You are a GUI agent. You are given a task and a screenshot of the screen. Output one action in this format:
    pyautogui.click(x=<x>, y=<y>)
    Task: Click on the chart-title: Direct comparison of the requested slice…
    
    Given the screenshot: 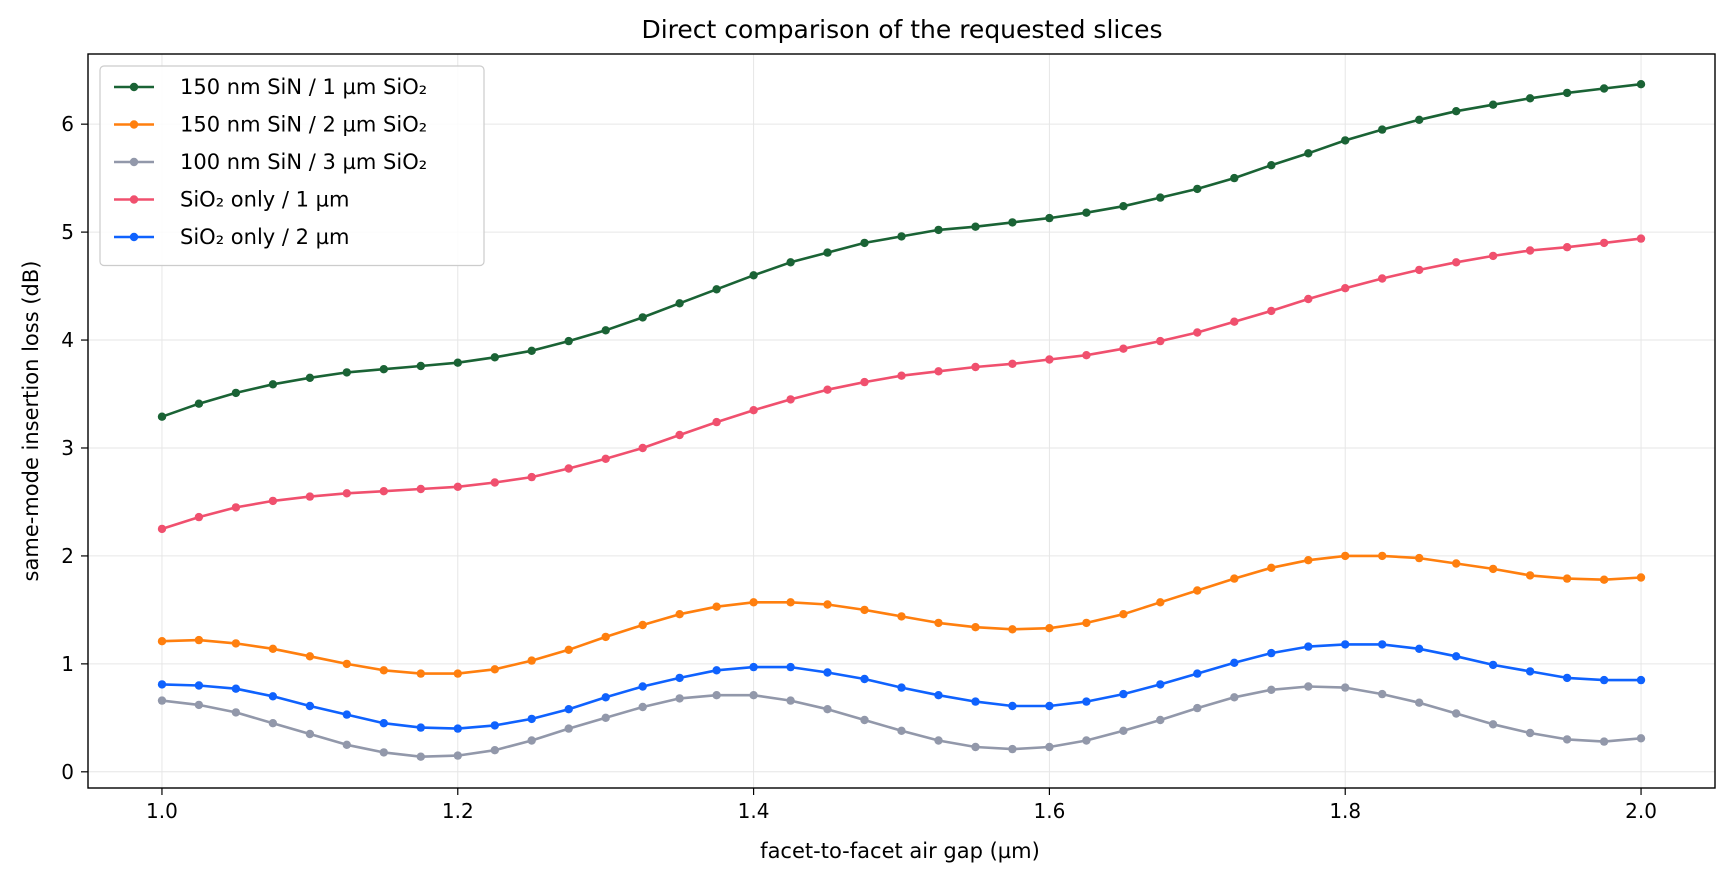 What is the action you would take?
    pyautogui.click(x=901, y=29)
    